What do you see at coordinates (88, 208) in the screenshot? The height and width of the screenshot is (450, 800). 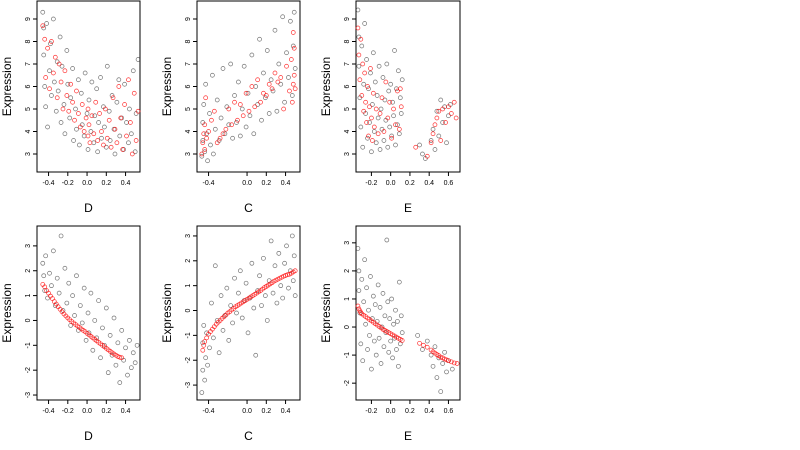 I see `x-axis-title: D` at bounding box center [88, 208].